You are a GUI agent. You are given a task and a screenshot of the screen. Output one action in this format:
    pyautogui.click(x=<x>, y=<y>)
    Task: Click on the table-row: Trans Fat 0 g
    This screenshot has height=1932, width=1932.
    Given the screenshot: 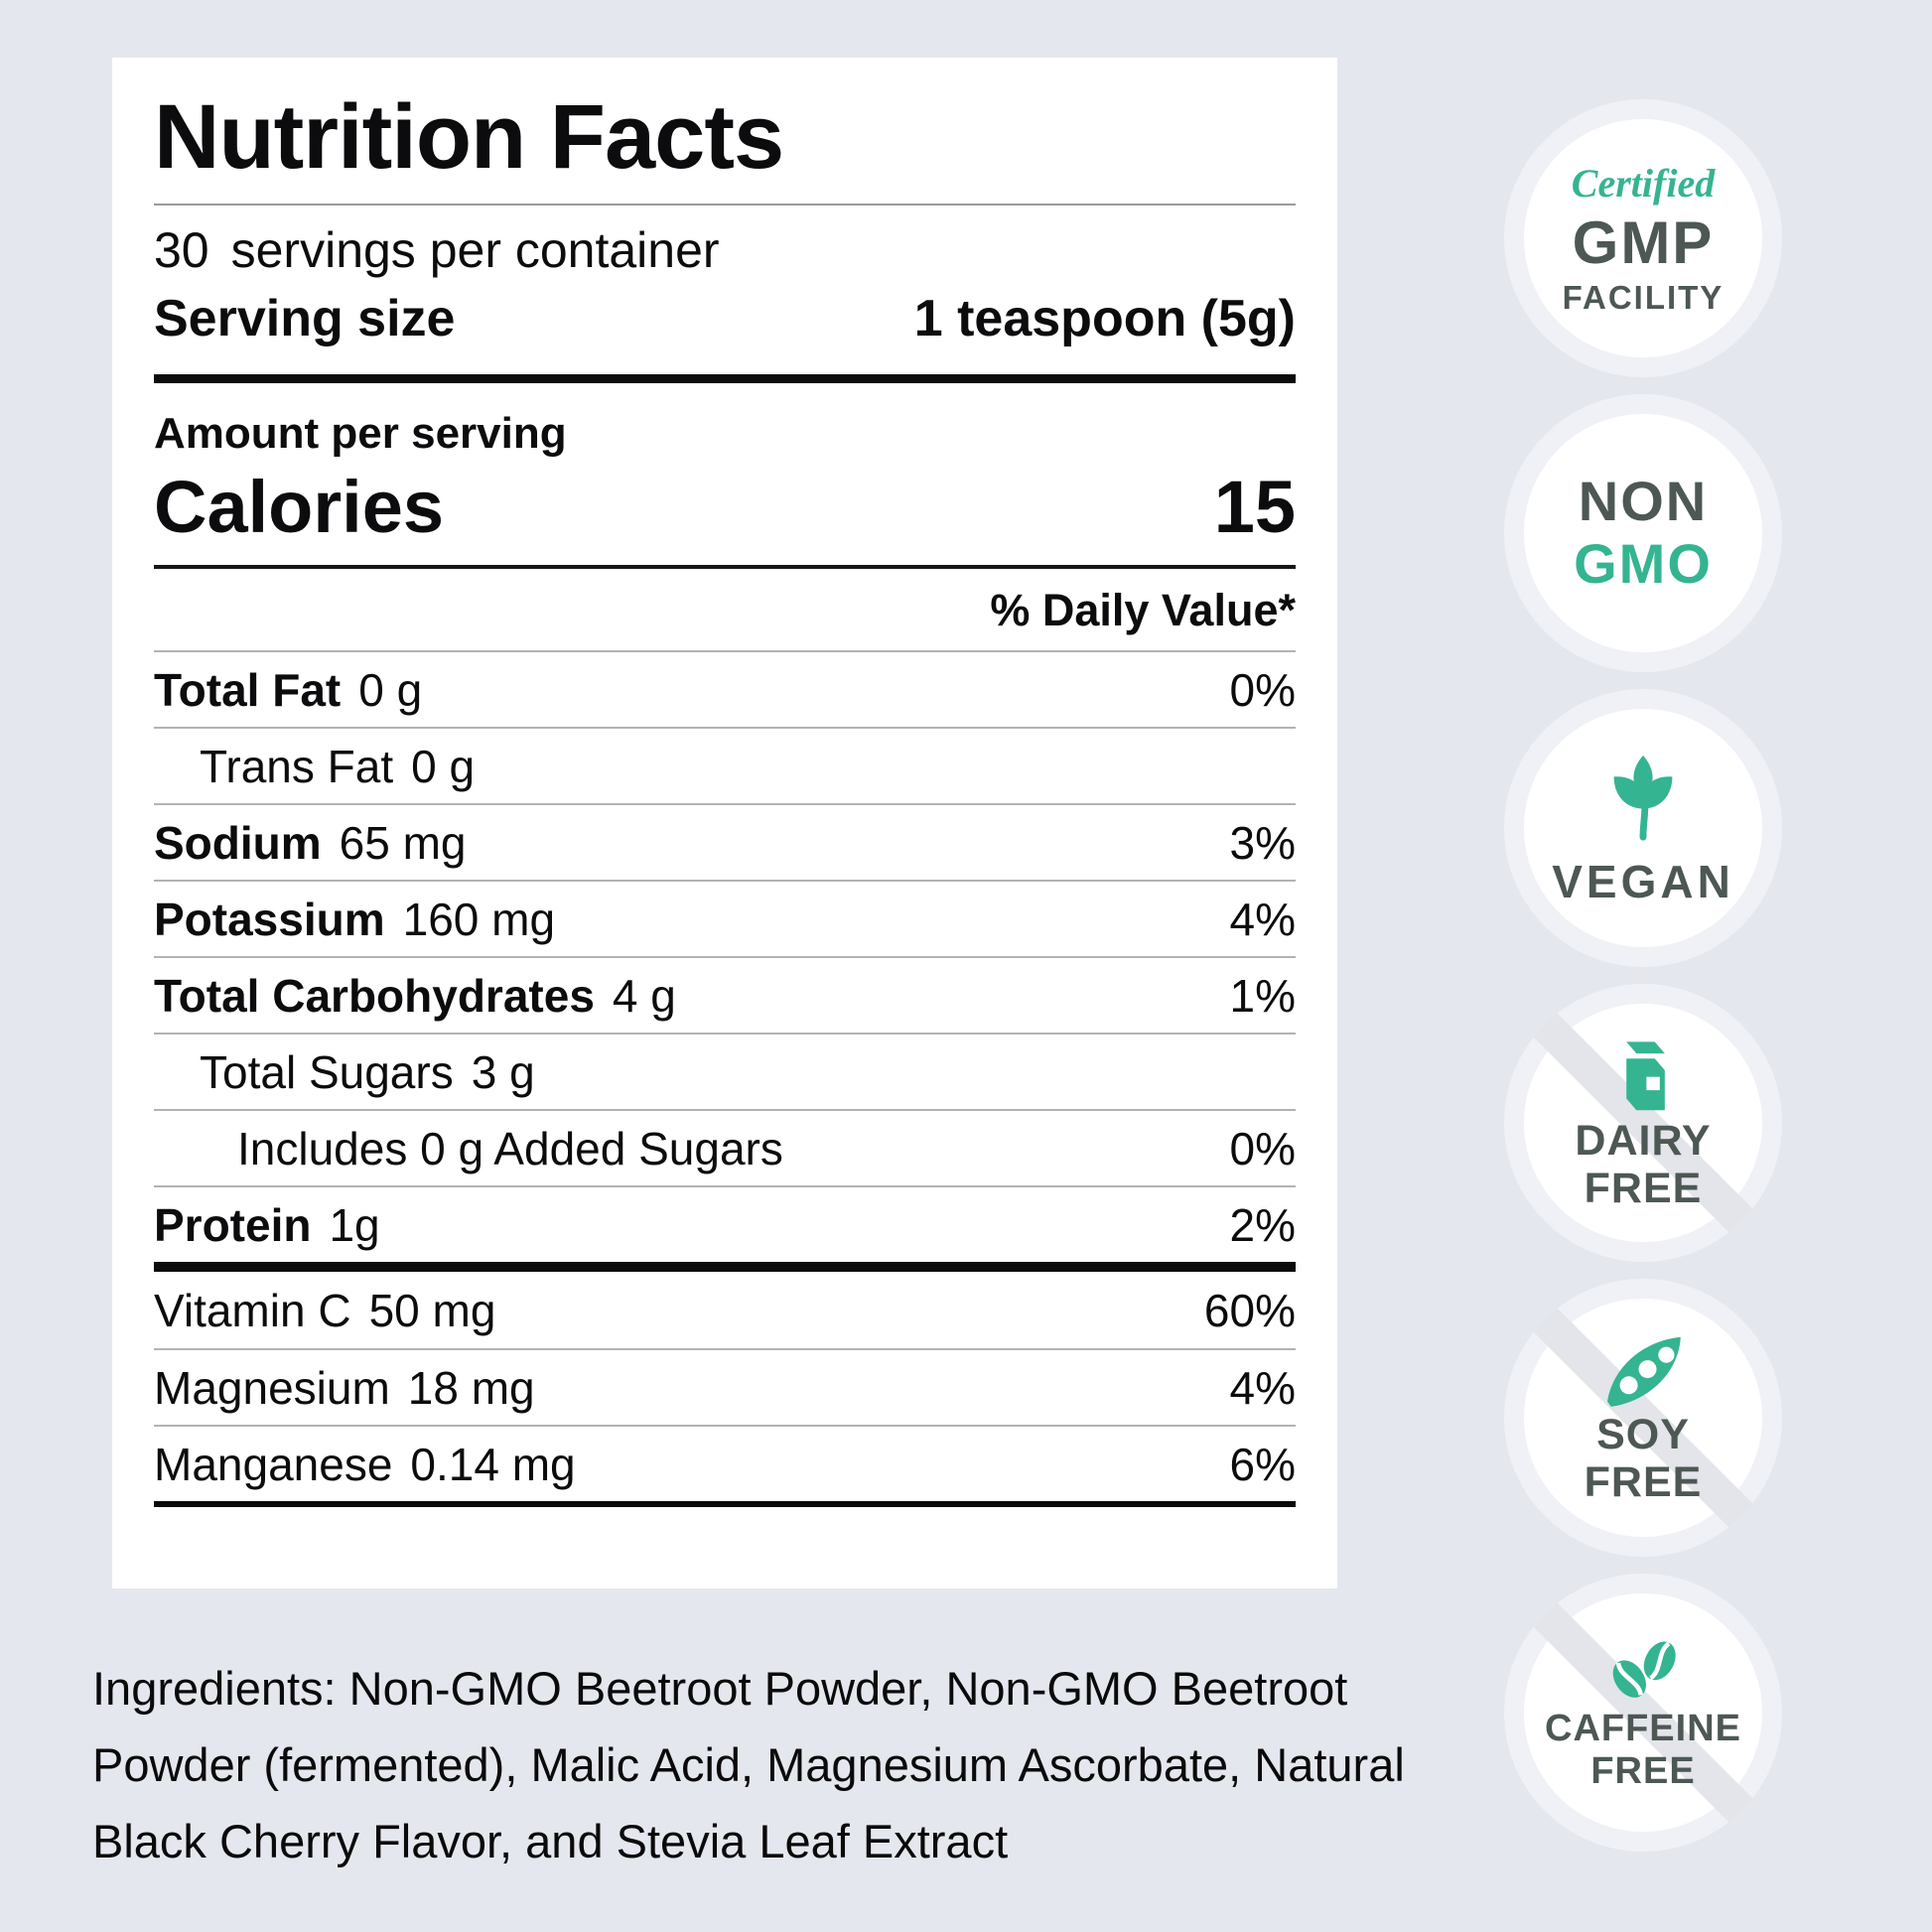 What is the action you would take?
    pyautogui.click(x=725, y=765)
    